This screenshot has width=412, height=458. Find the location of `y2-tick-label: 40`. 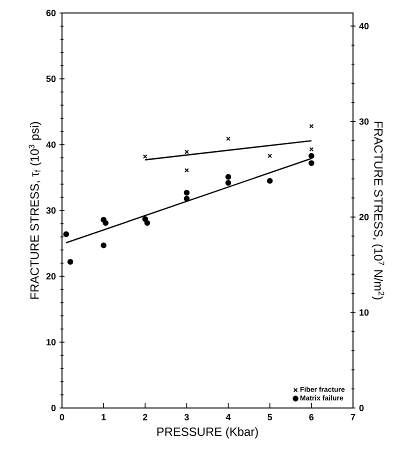

y2-tick-label: 40 is located at coordinates (364, 26).